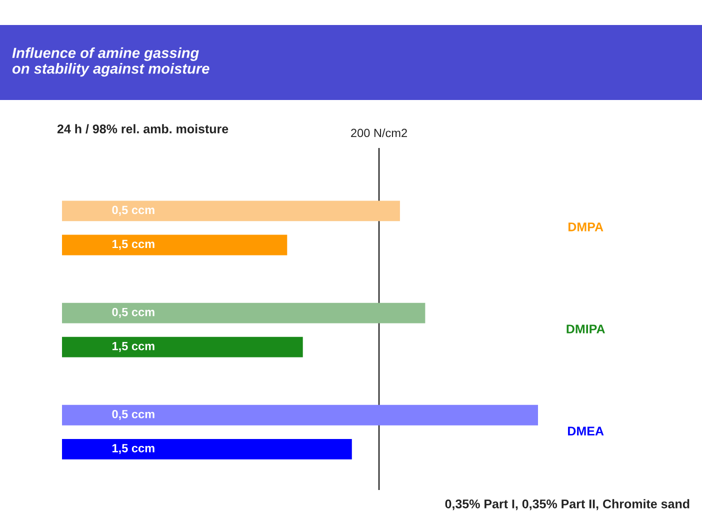 This screenshot has width=702, height=531. I want to click on chart-subtitle: 24 h / 98% rel. amb. moisture, so click(142, 129).